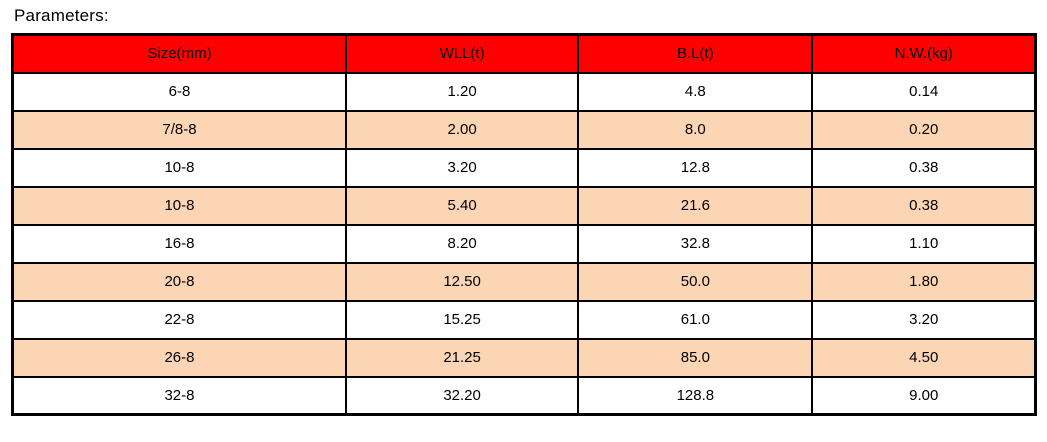 Image resolution: width=1047 pixels, height=442 pixels. What do you see at coordinates (695, 91) in the screenshot?
I see `table-cell: 4.8` at bounding box center [695, 91].